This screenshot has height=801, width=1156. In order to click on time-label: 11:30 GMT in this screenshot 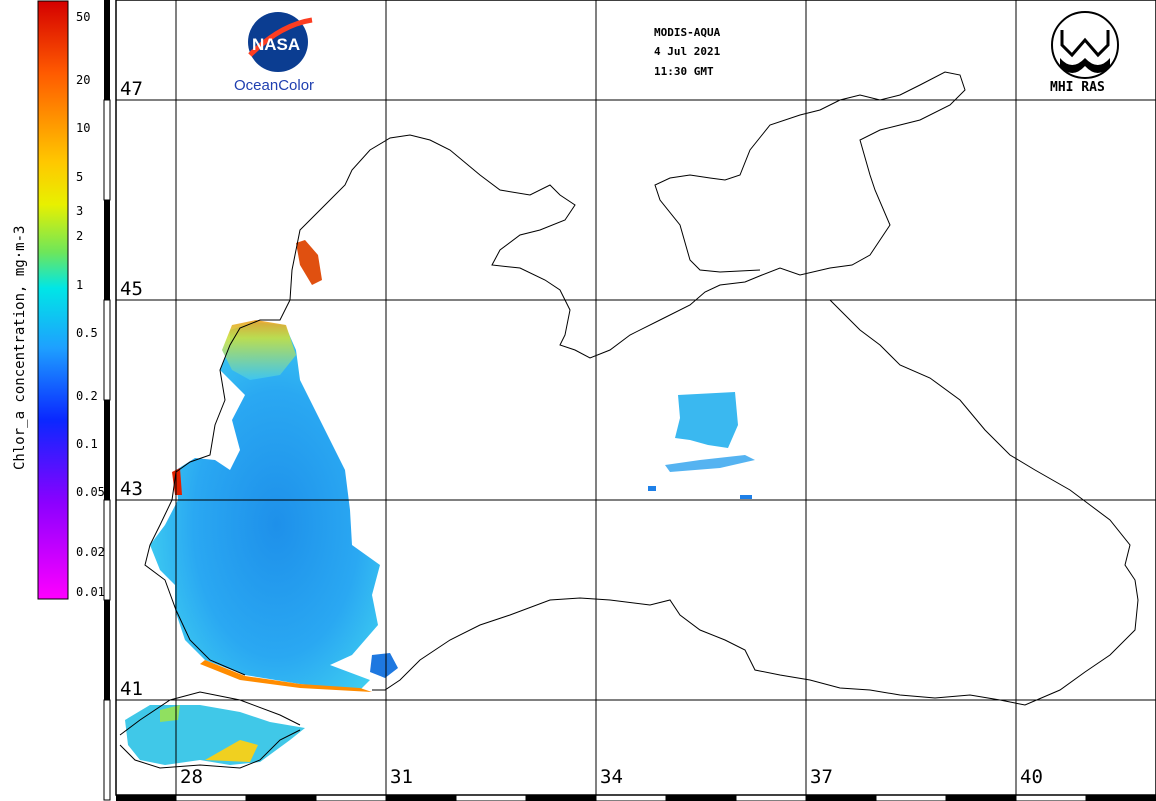, I will do `click(684, 71)`.